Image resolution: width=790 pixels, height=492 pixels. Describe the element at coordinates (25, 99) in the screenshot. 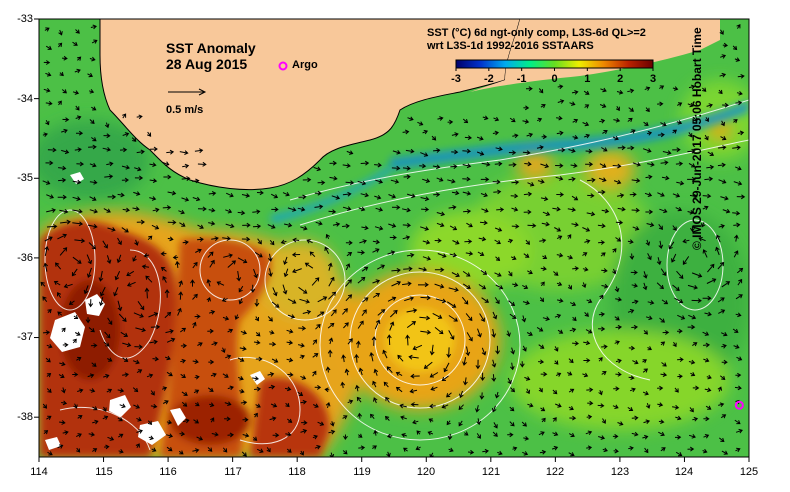

I see `y-tick-label: -34` at that location.